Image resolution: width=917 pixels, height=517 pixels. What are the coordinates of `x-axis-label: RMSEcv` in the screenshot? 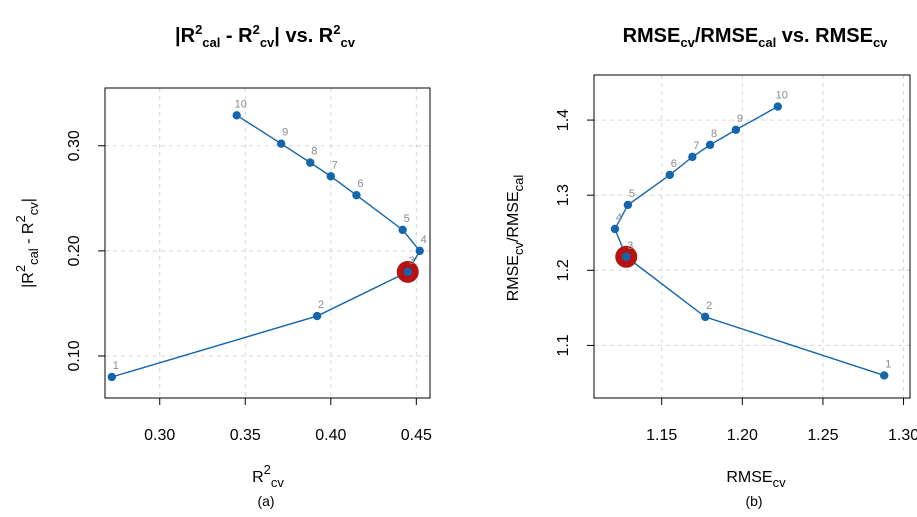 It's located at (756, 479).